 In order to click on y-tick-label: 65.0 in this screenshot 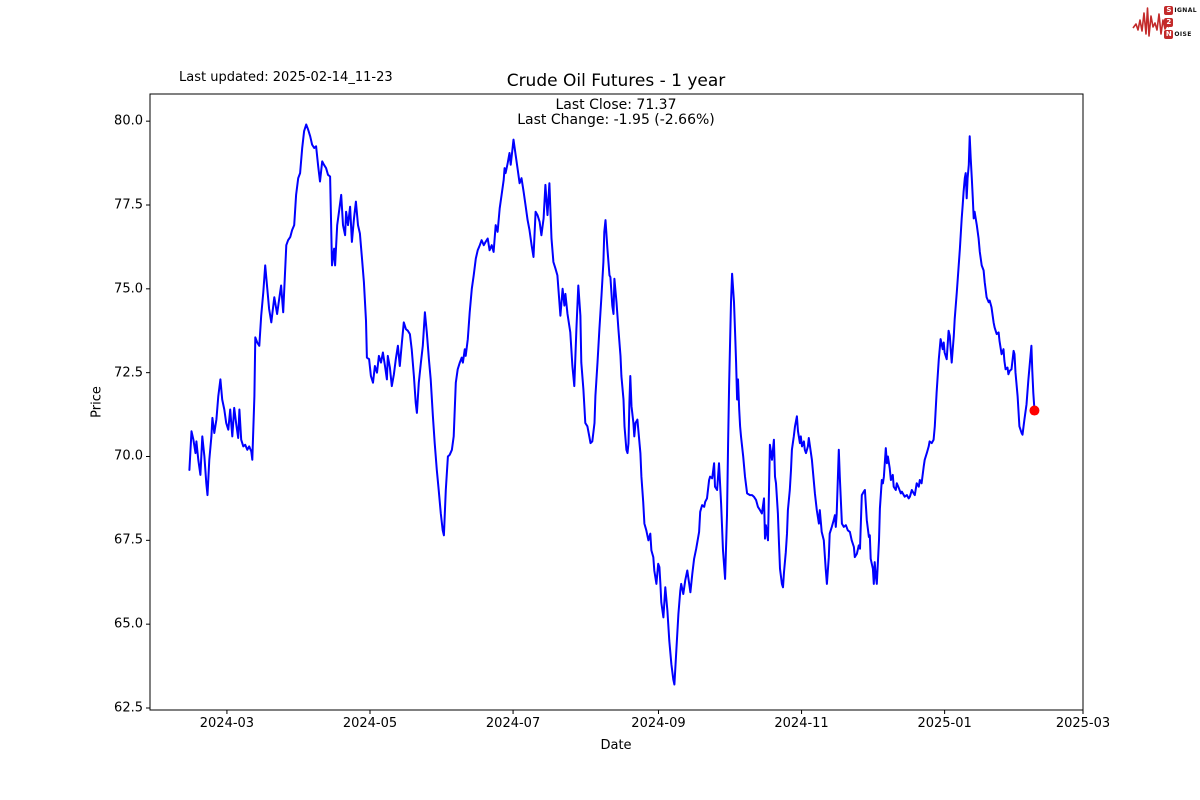, I will do `click(128, 624)`.